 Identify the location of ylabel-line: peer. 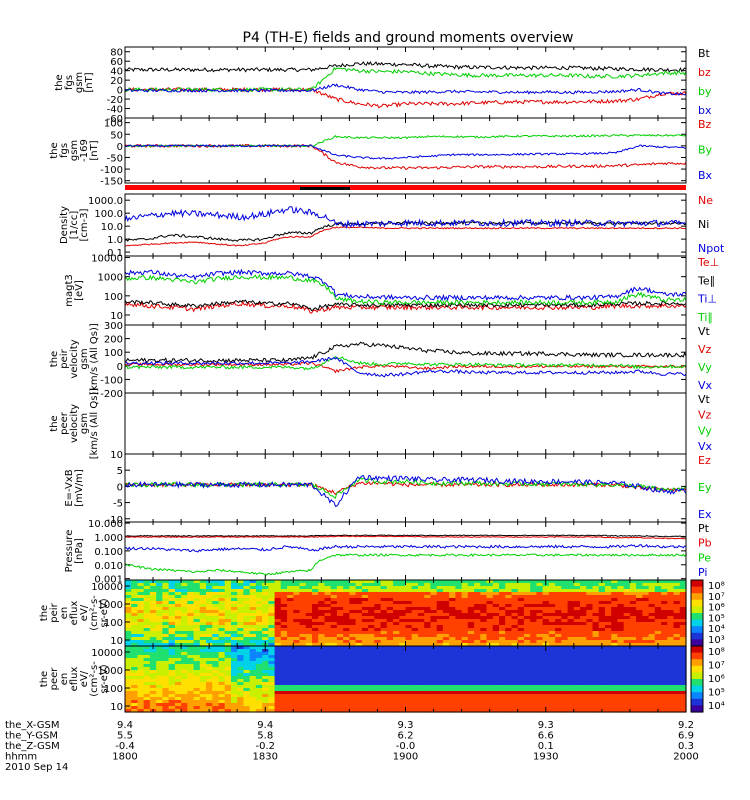
(54, 679).